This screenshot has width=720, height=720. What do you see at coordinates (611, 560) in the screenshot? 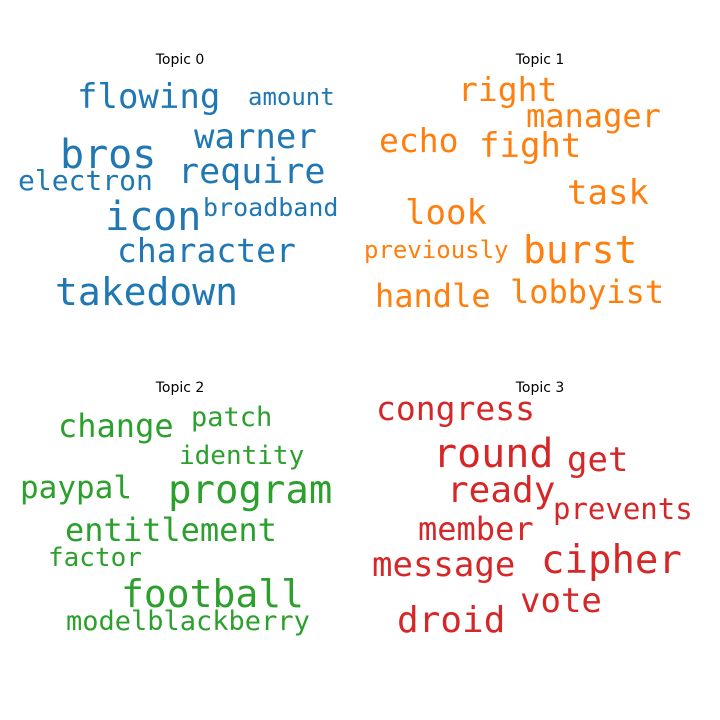
I see `word: cipher` at bounding box center [611, 560].